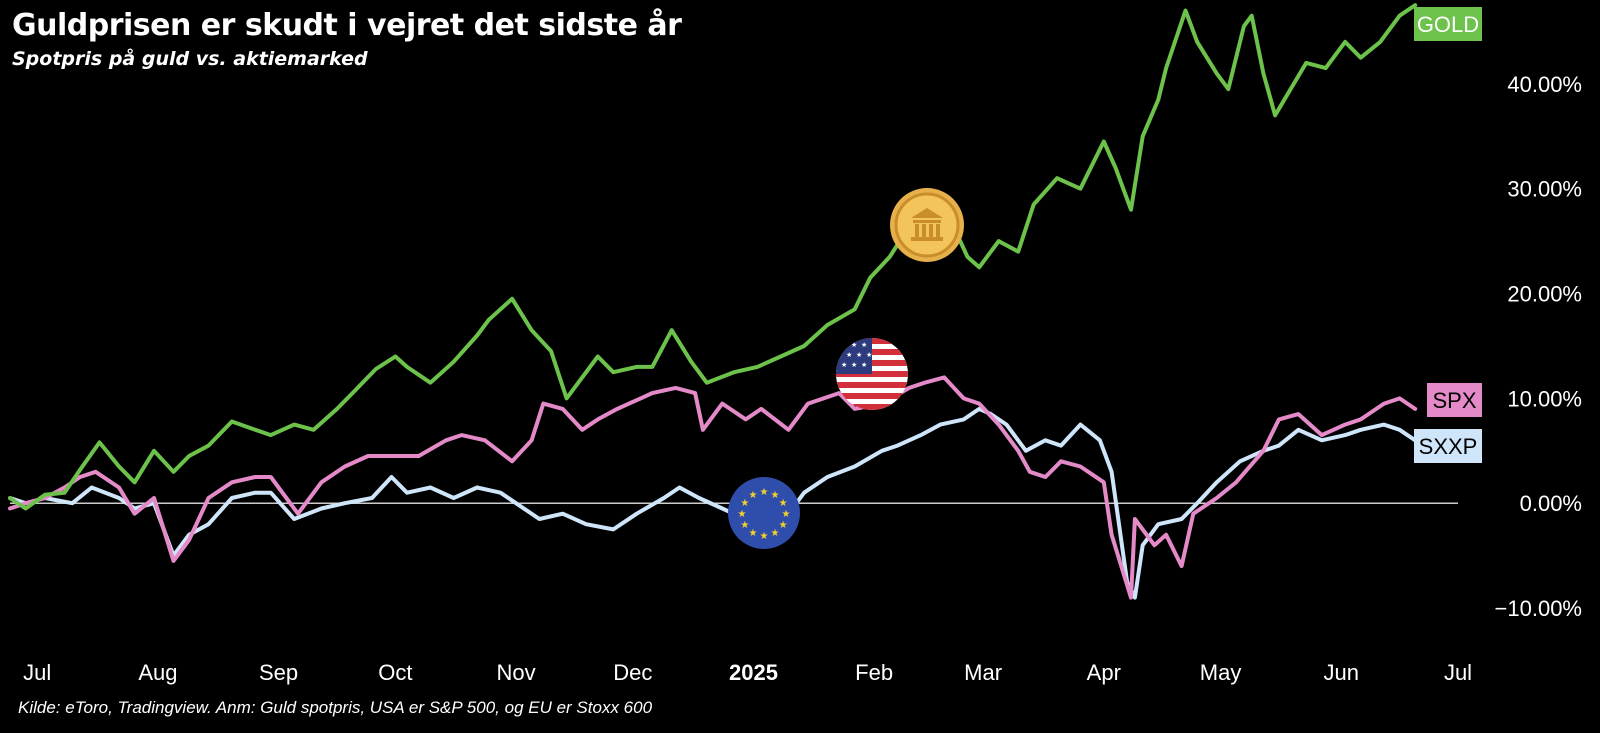 This screenshot has width=1600, height=733. What do you see at coordinates (632, 672) in the screenshot?
I see `x-tick-label: Dec` at bounding box center [632, 672].